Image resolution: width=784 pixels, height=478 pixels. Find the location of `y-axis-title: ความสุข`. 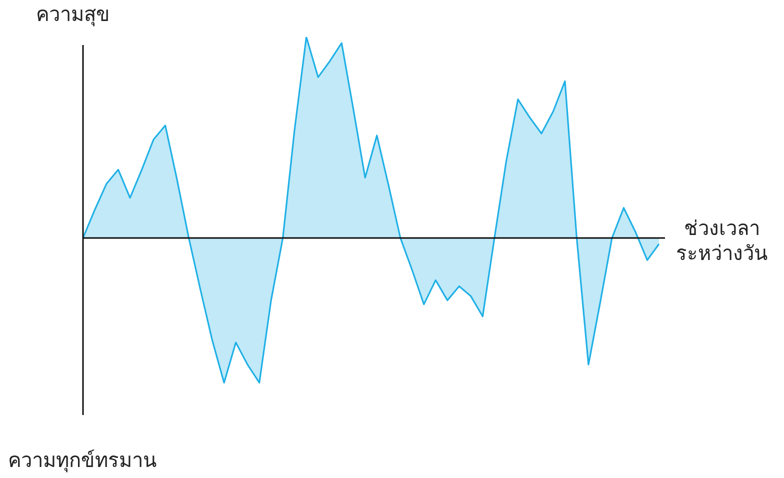

y-axis-title: ความสุข is located at coordinates (73, 14).